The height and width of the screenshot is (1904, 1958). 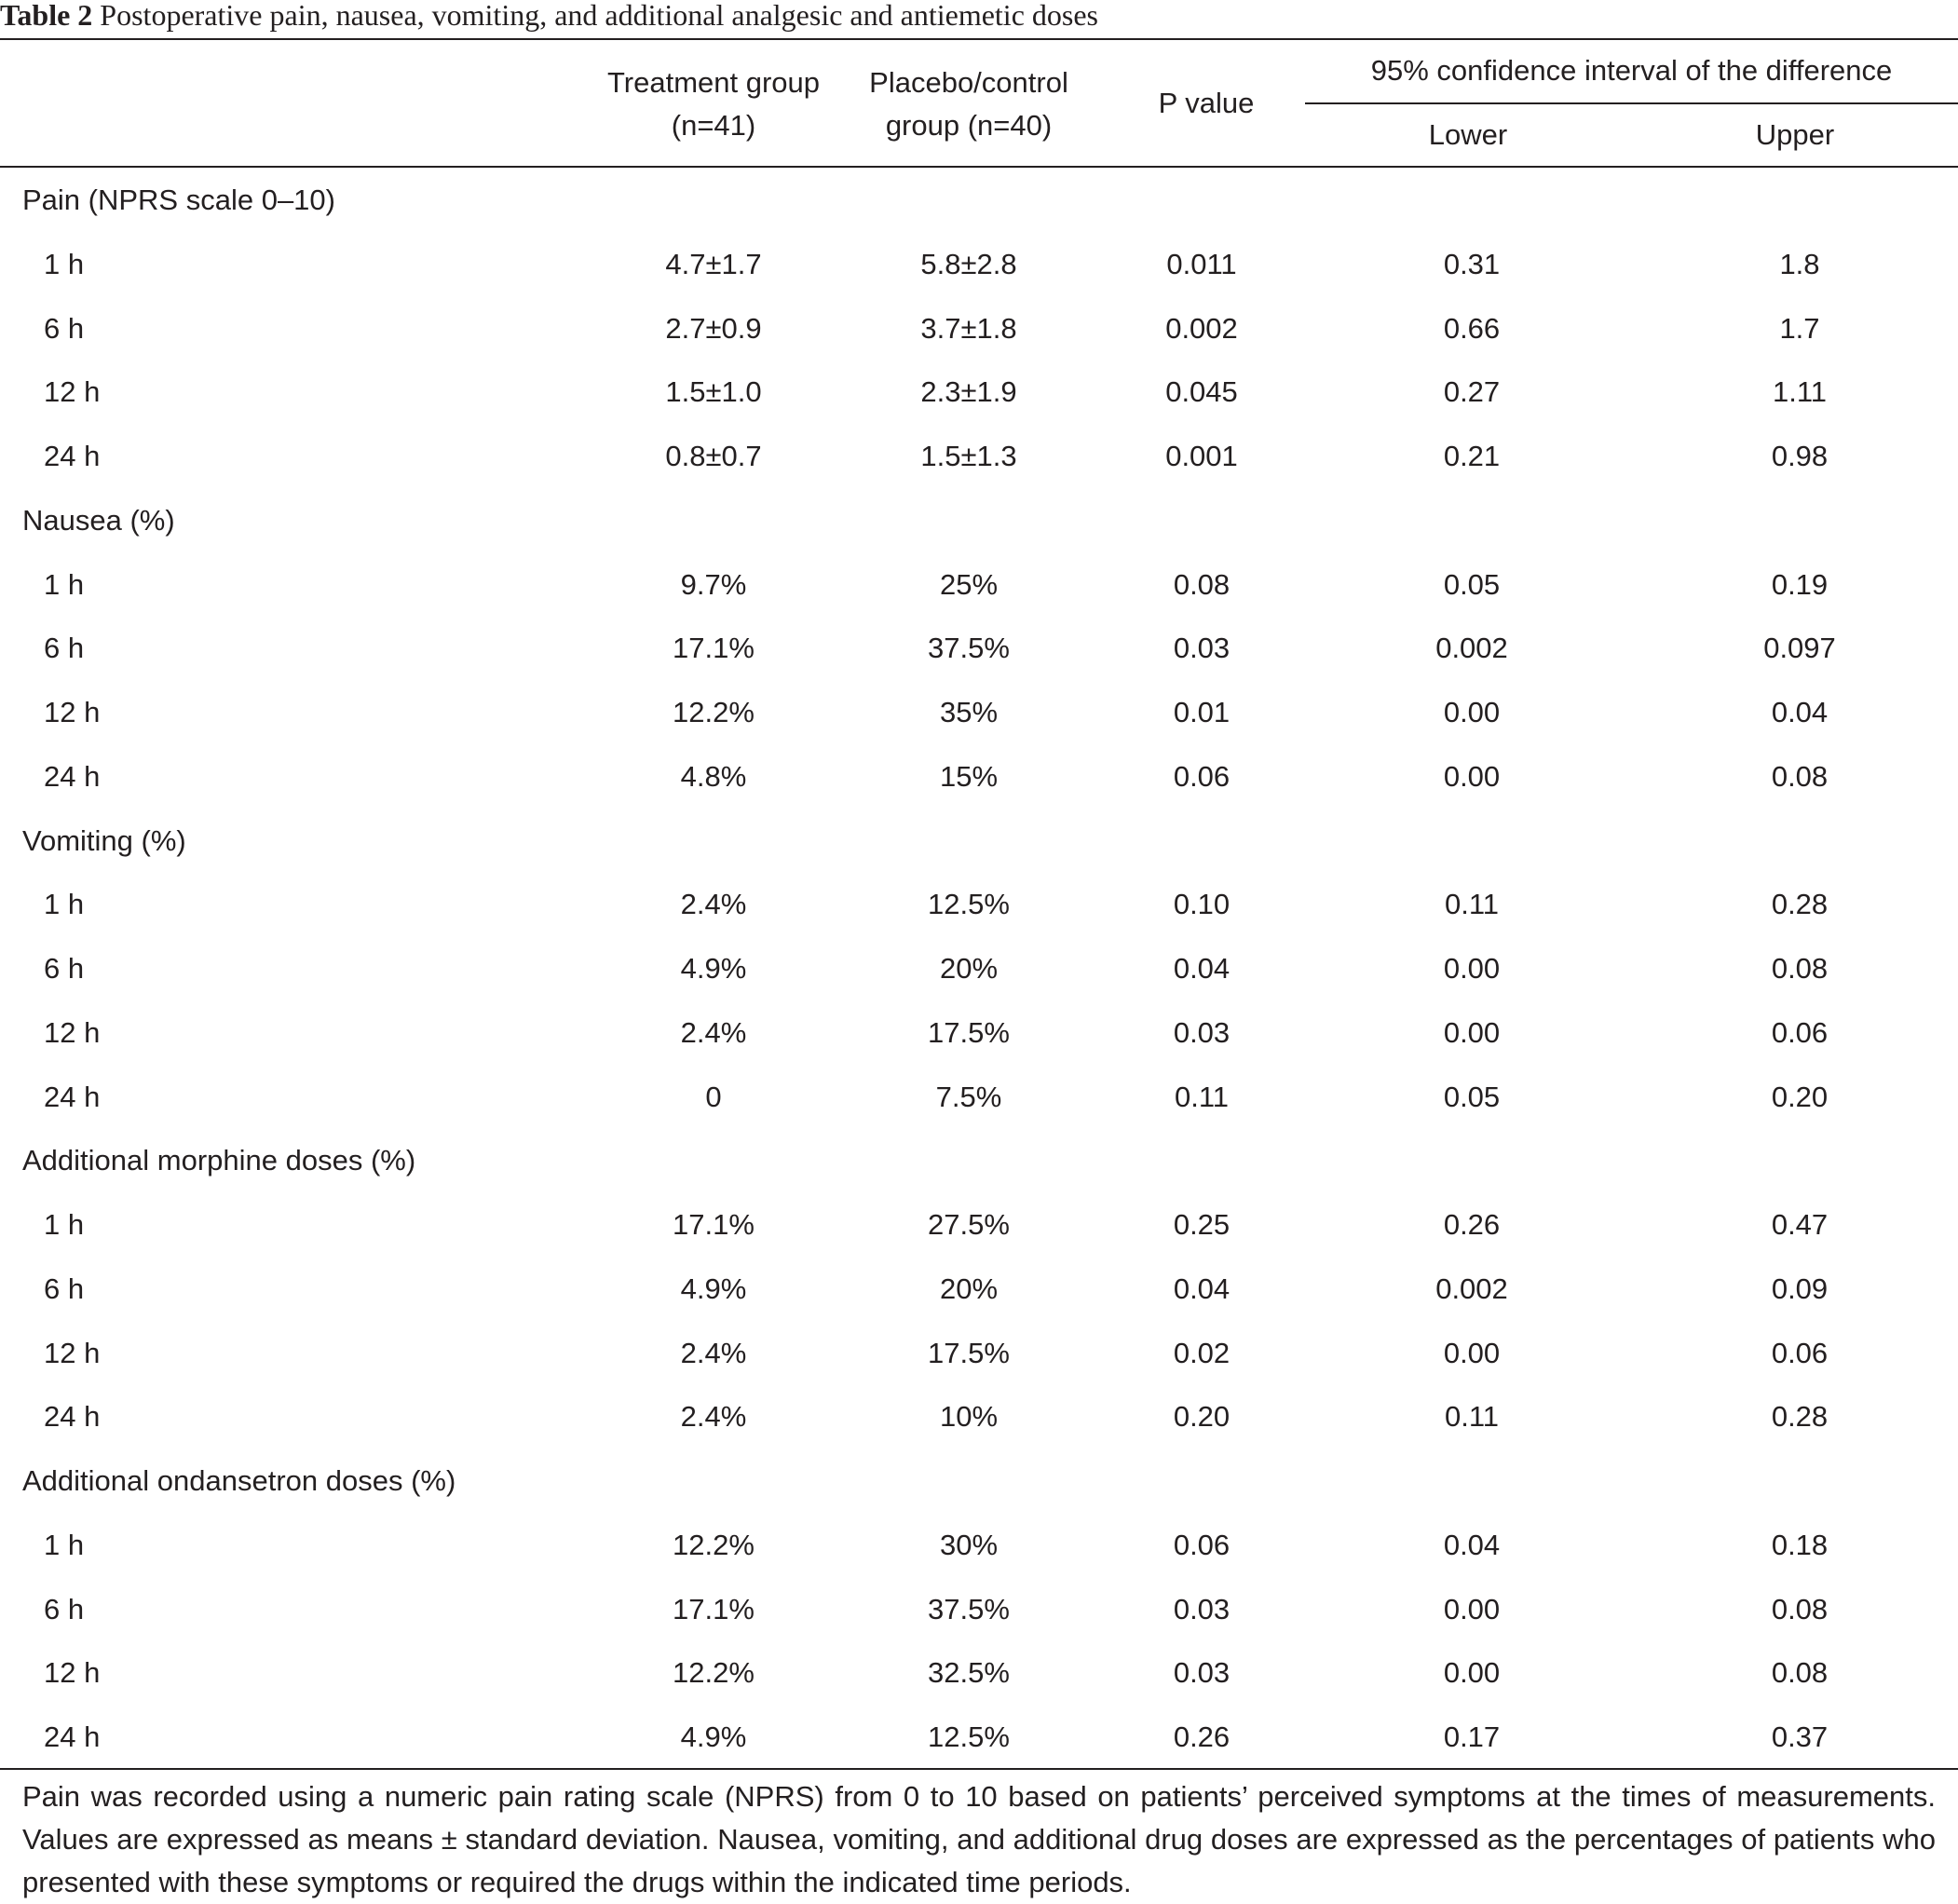 I want to click on cell-placebo: 15%, so click(x=969, y=776).